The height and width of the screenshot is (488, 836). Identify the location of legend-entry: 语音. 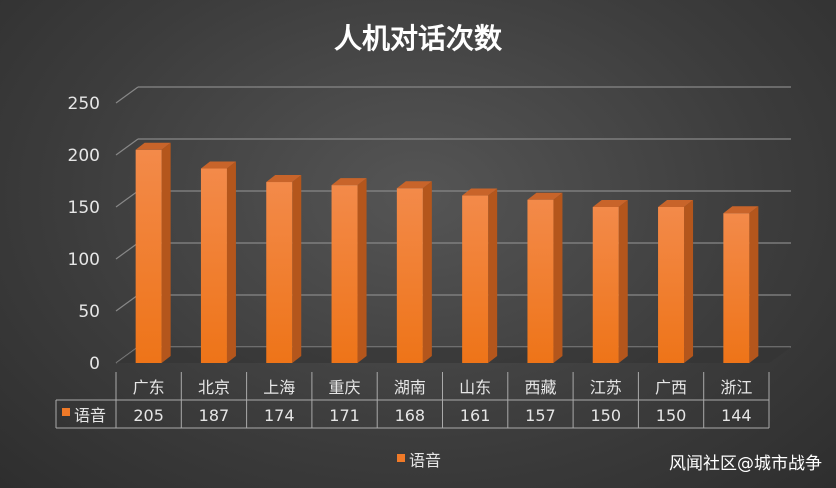
(425, 460).